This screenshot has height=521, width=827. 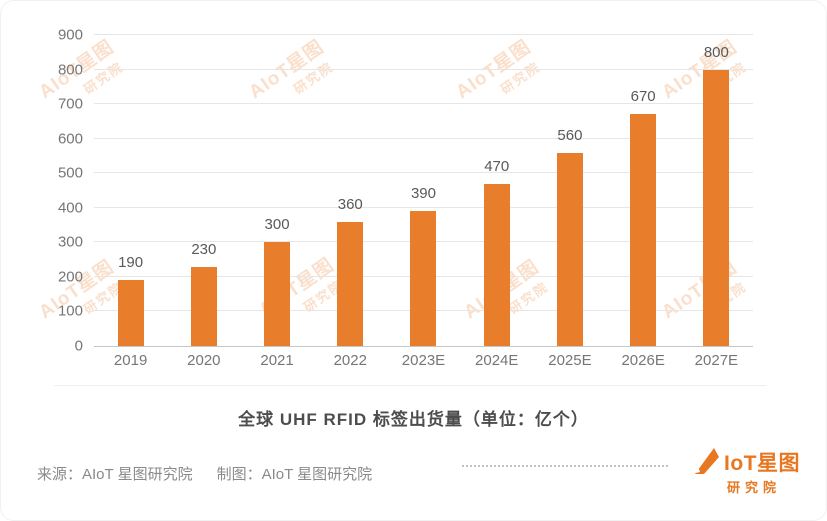 I want to click on x-tick-label: 2019, so click(x=130, y=360).